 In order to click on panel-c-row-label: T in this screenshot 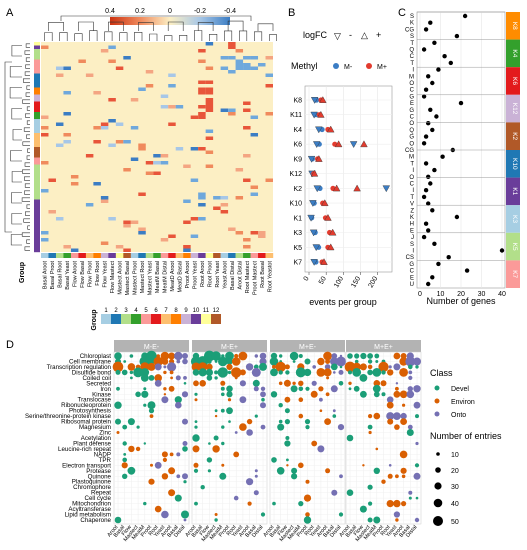, I will do `click(412, 198)`.